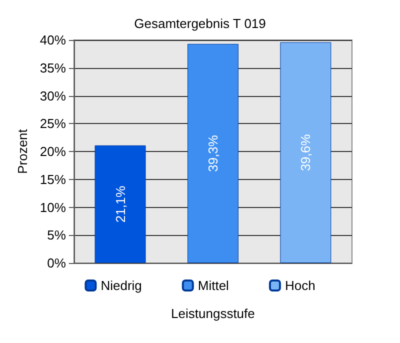  What do you see at coordinates (53, 207) in the screenshot?
I see `y-tick-label: 10%` at bounding box center [53, 207].